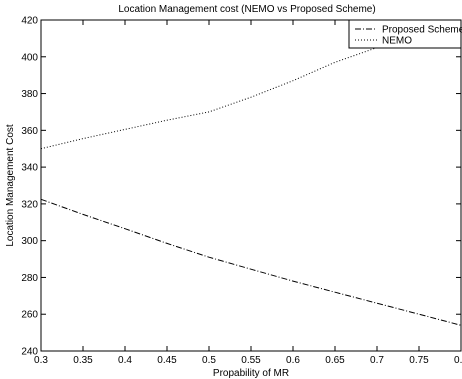 This screenshot has width=462, height=379. I want to click on y-tick-label: 260, so click(29, 315).